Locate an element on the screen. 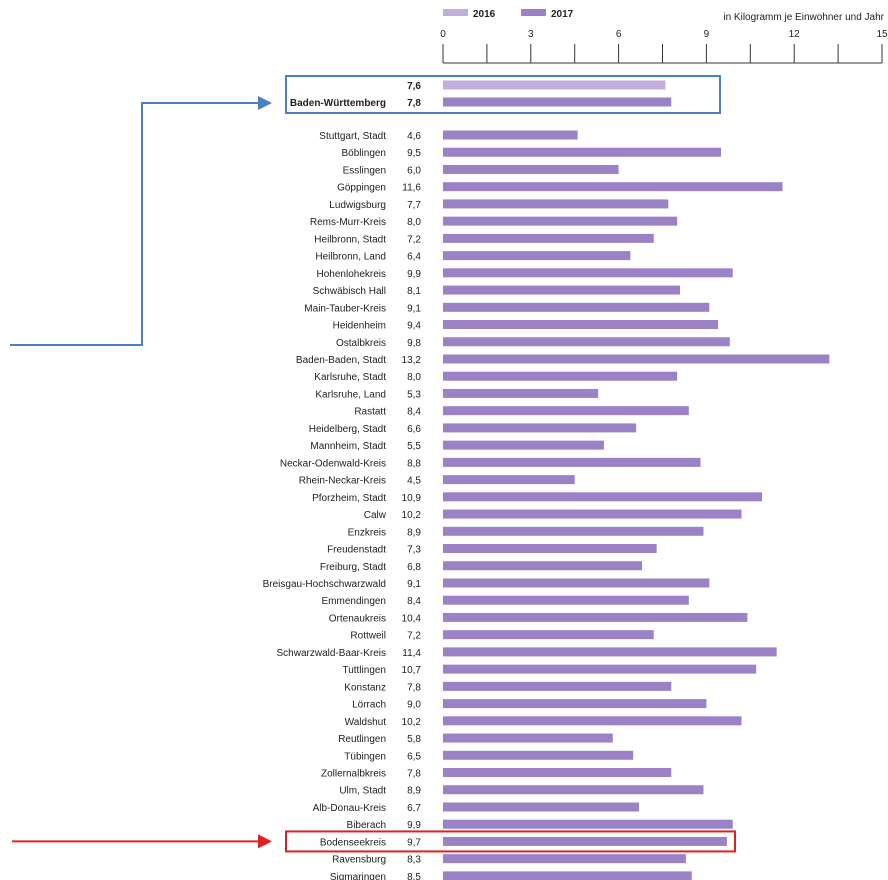  value-label-alb-donau-kreis: 6,7 is located at coordinates (414, 808).